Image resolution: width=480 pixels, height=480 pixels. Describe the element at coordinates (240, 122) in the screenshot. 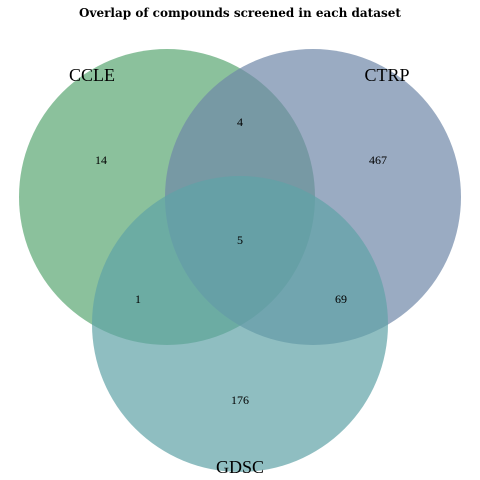

I see `ccle-ctrp-count: 4` at that location.